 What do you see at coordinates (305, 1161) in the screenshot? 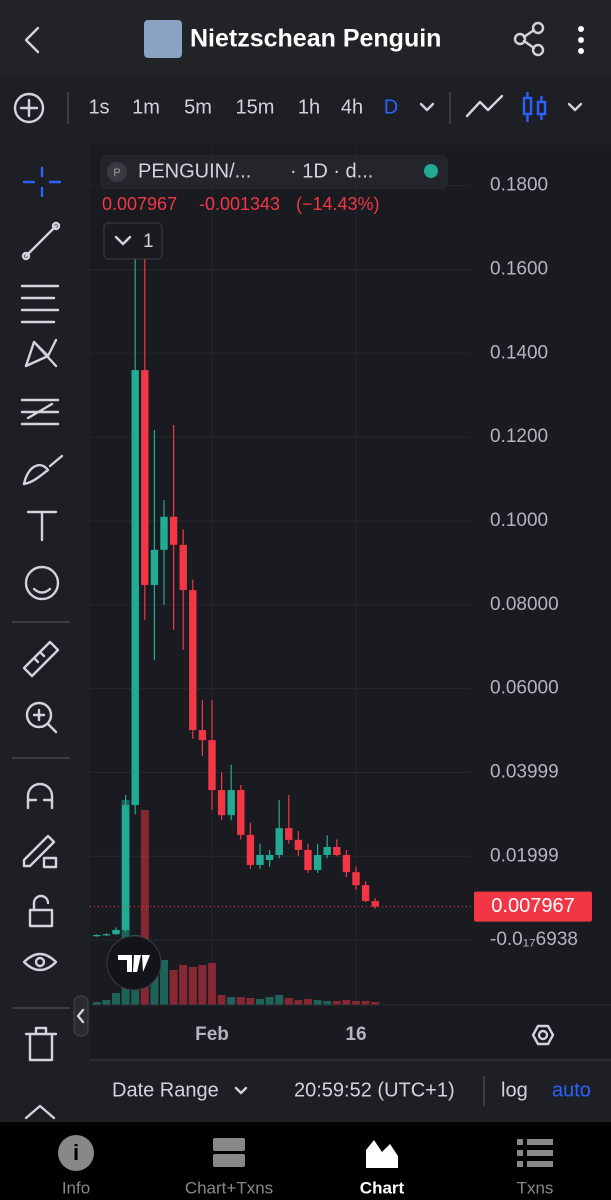
I see `bottom-nav` at bounding box center [305, 1161].